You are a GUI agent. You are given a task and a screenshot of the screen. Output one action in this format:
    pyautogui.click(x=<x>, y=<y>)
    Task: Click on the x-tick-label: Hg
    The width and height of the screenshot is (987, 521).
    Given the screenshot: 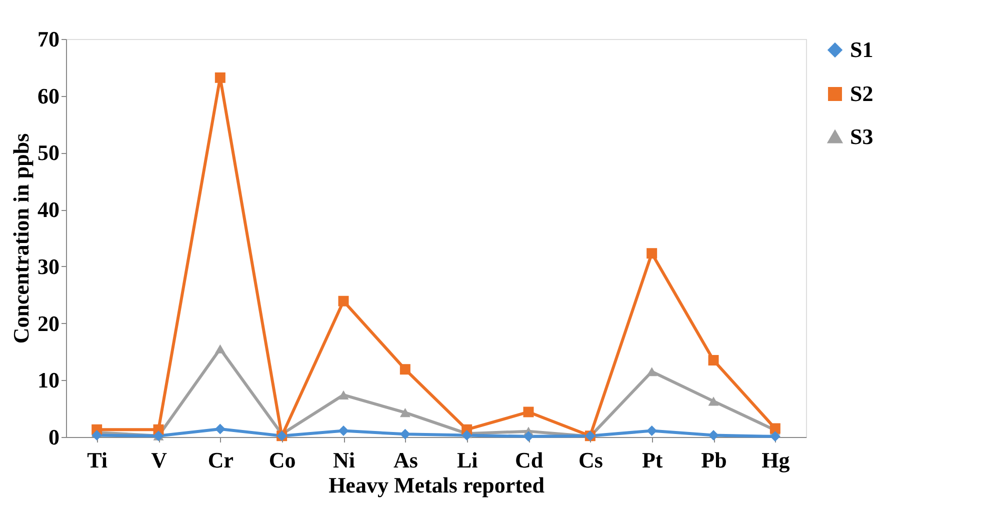 What is the action you would take?
    pyautogui.click(x=776, y=460)
    